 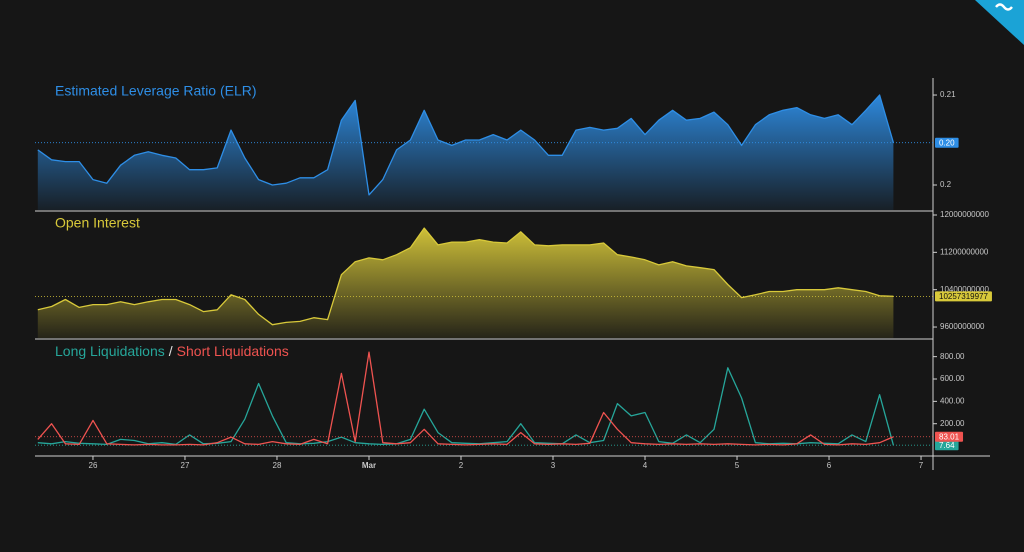 I want to click on logo, so click(x=999, y=22).